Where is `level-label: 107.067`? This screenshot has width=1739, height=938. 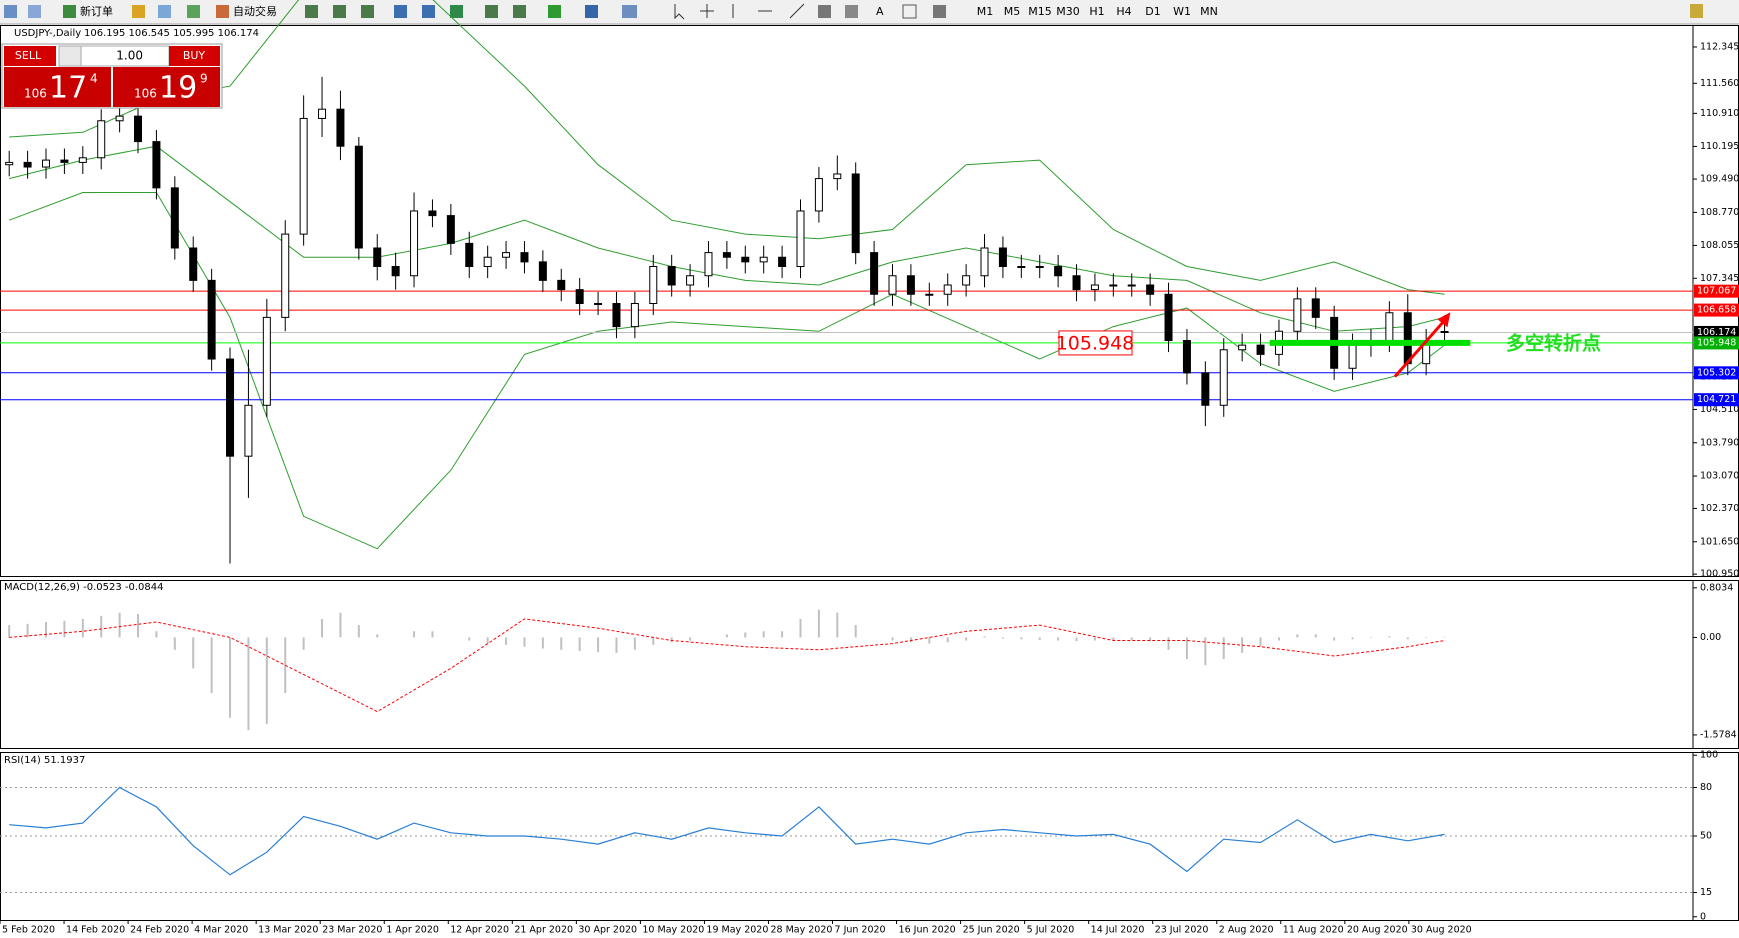 level-label: 107.067 is located at coordinates (1716, 291).